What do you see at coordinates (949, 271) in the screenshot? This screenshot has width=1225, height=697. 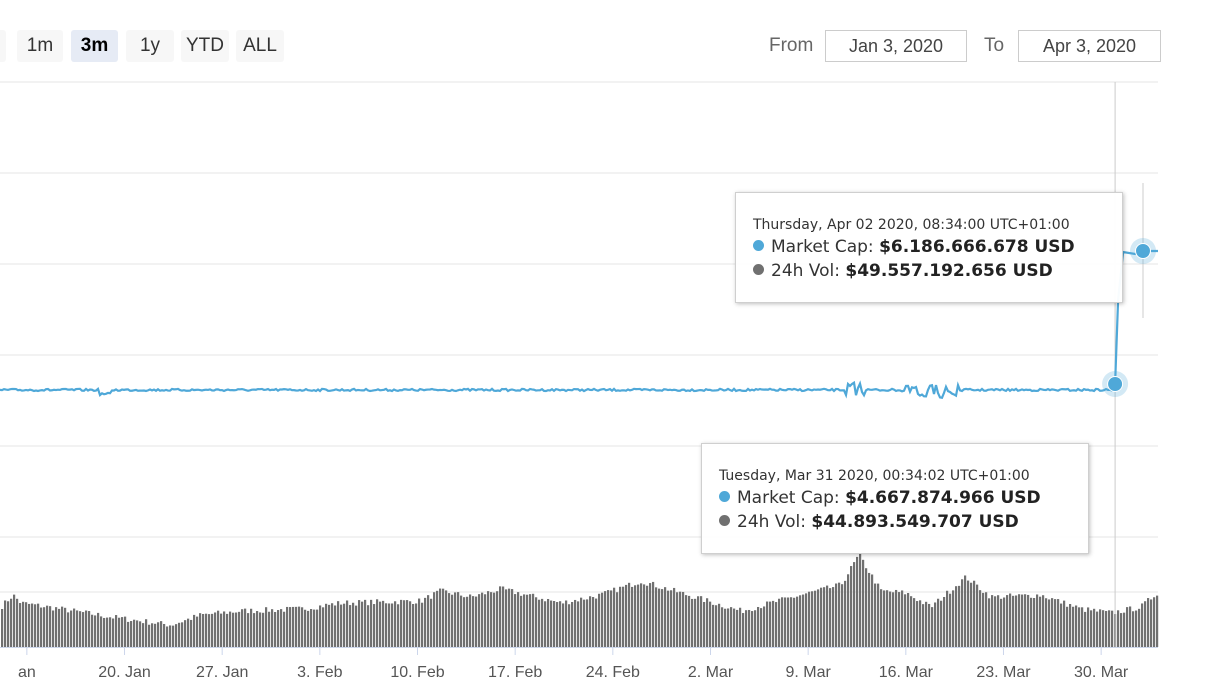 I see `tooltip-value: $49.557.192.656 USD` at bounding box center [949, 271].